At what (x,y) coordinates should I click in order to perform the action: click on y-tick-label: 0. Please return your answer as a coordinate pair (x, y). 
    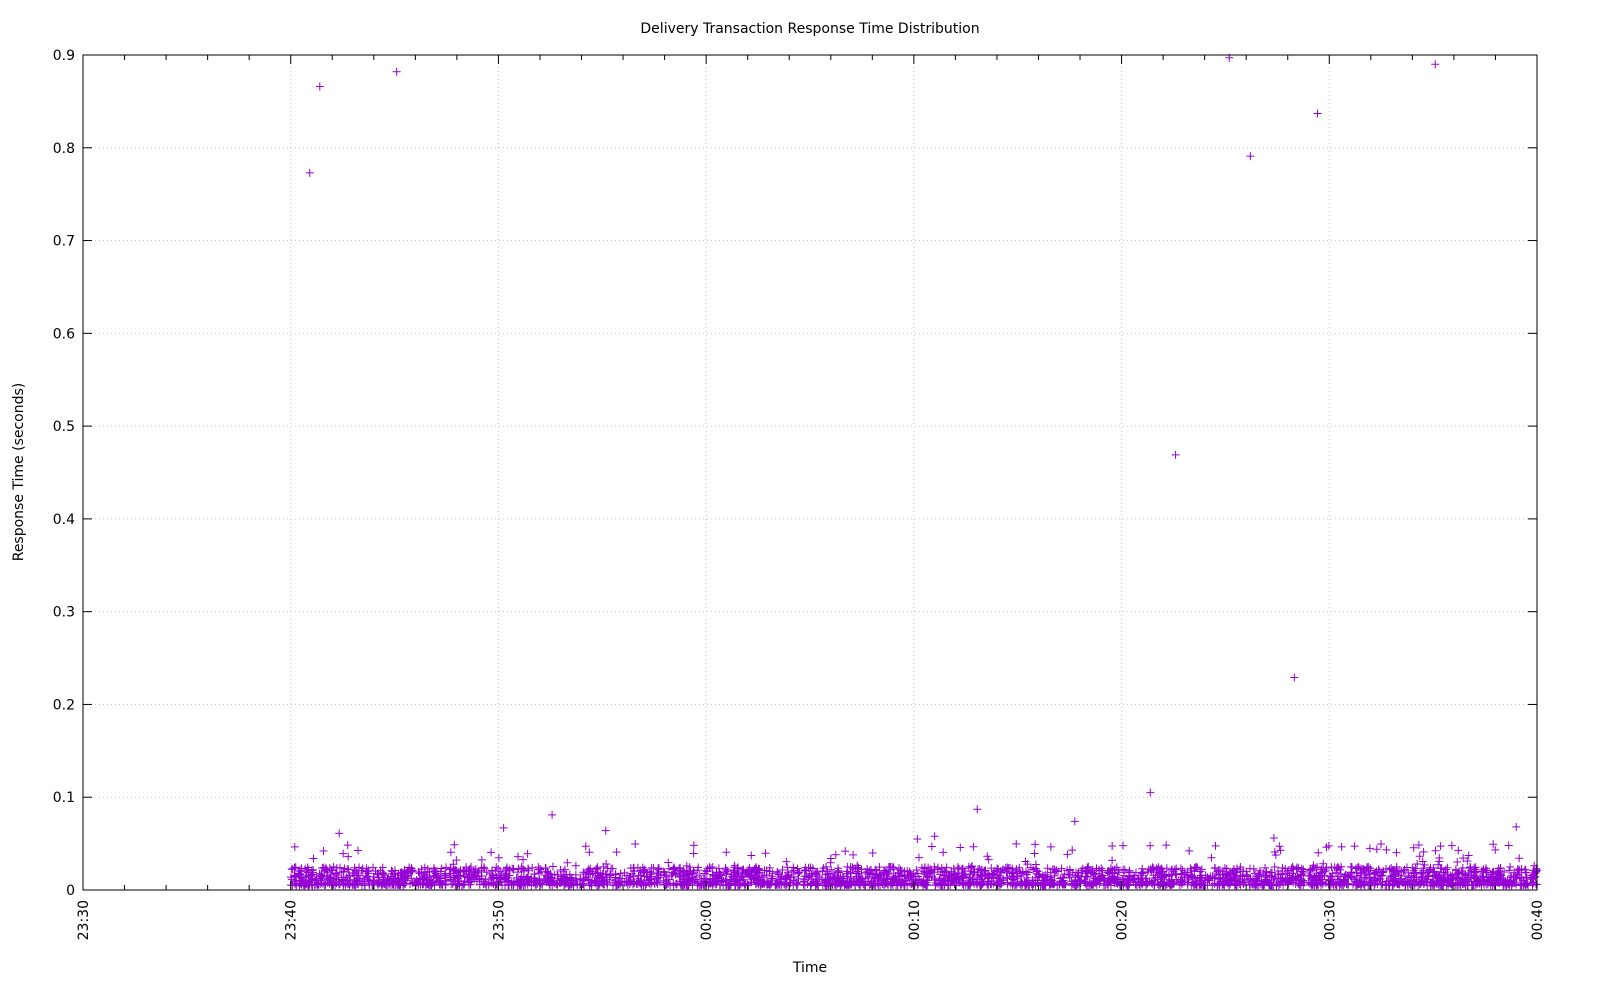
    Looking at the image, I should click on (70, 891).